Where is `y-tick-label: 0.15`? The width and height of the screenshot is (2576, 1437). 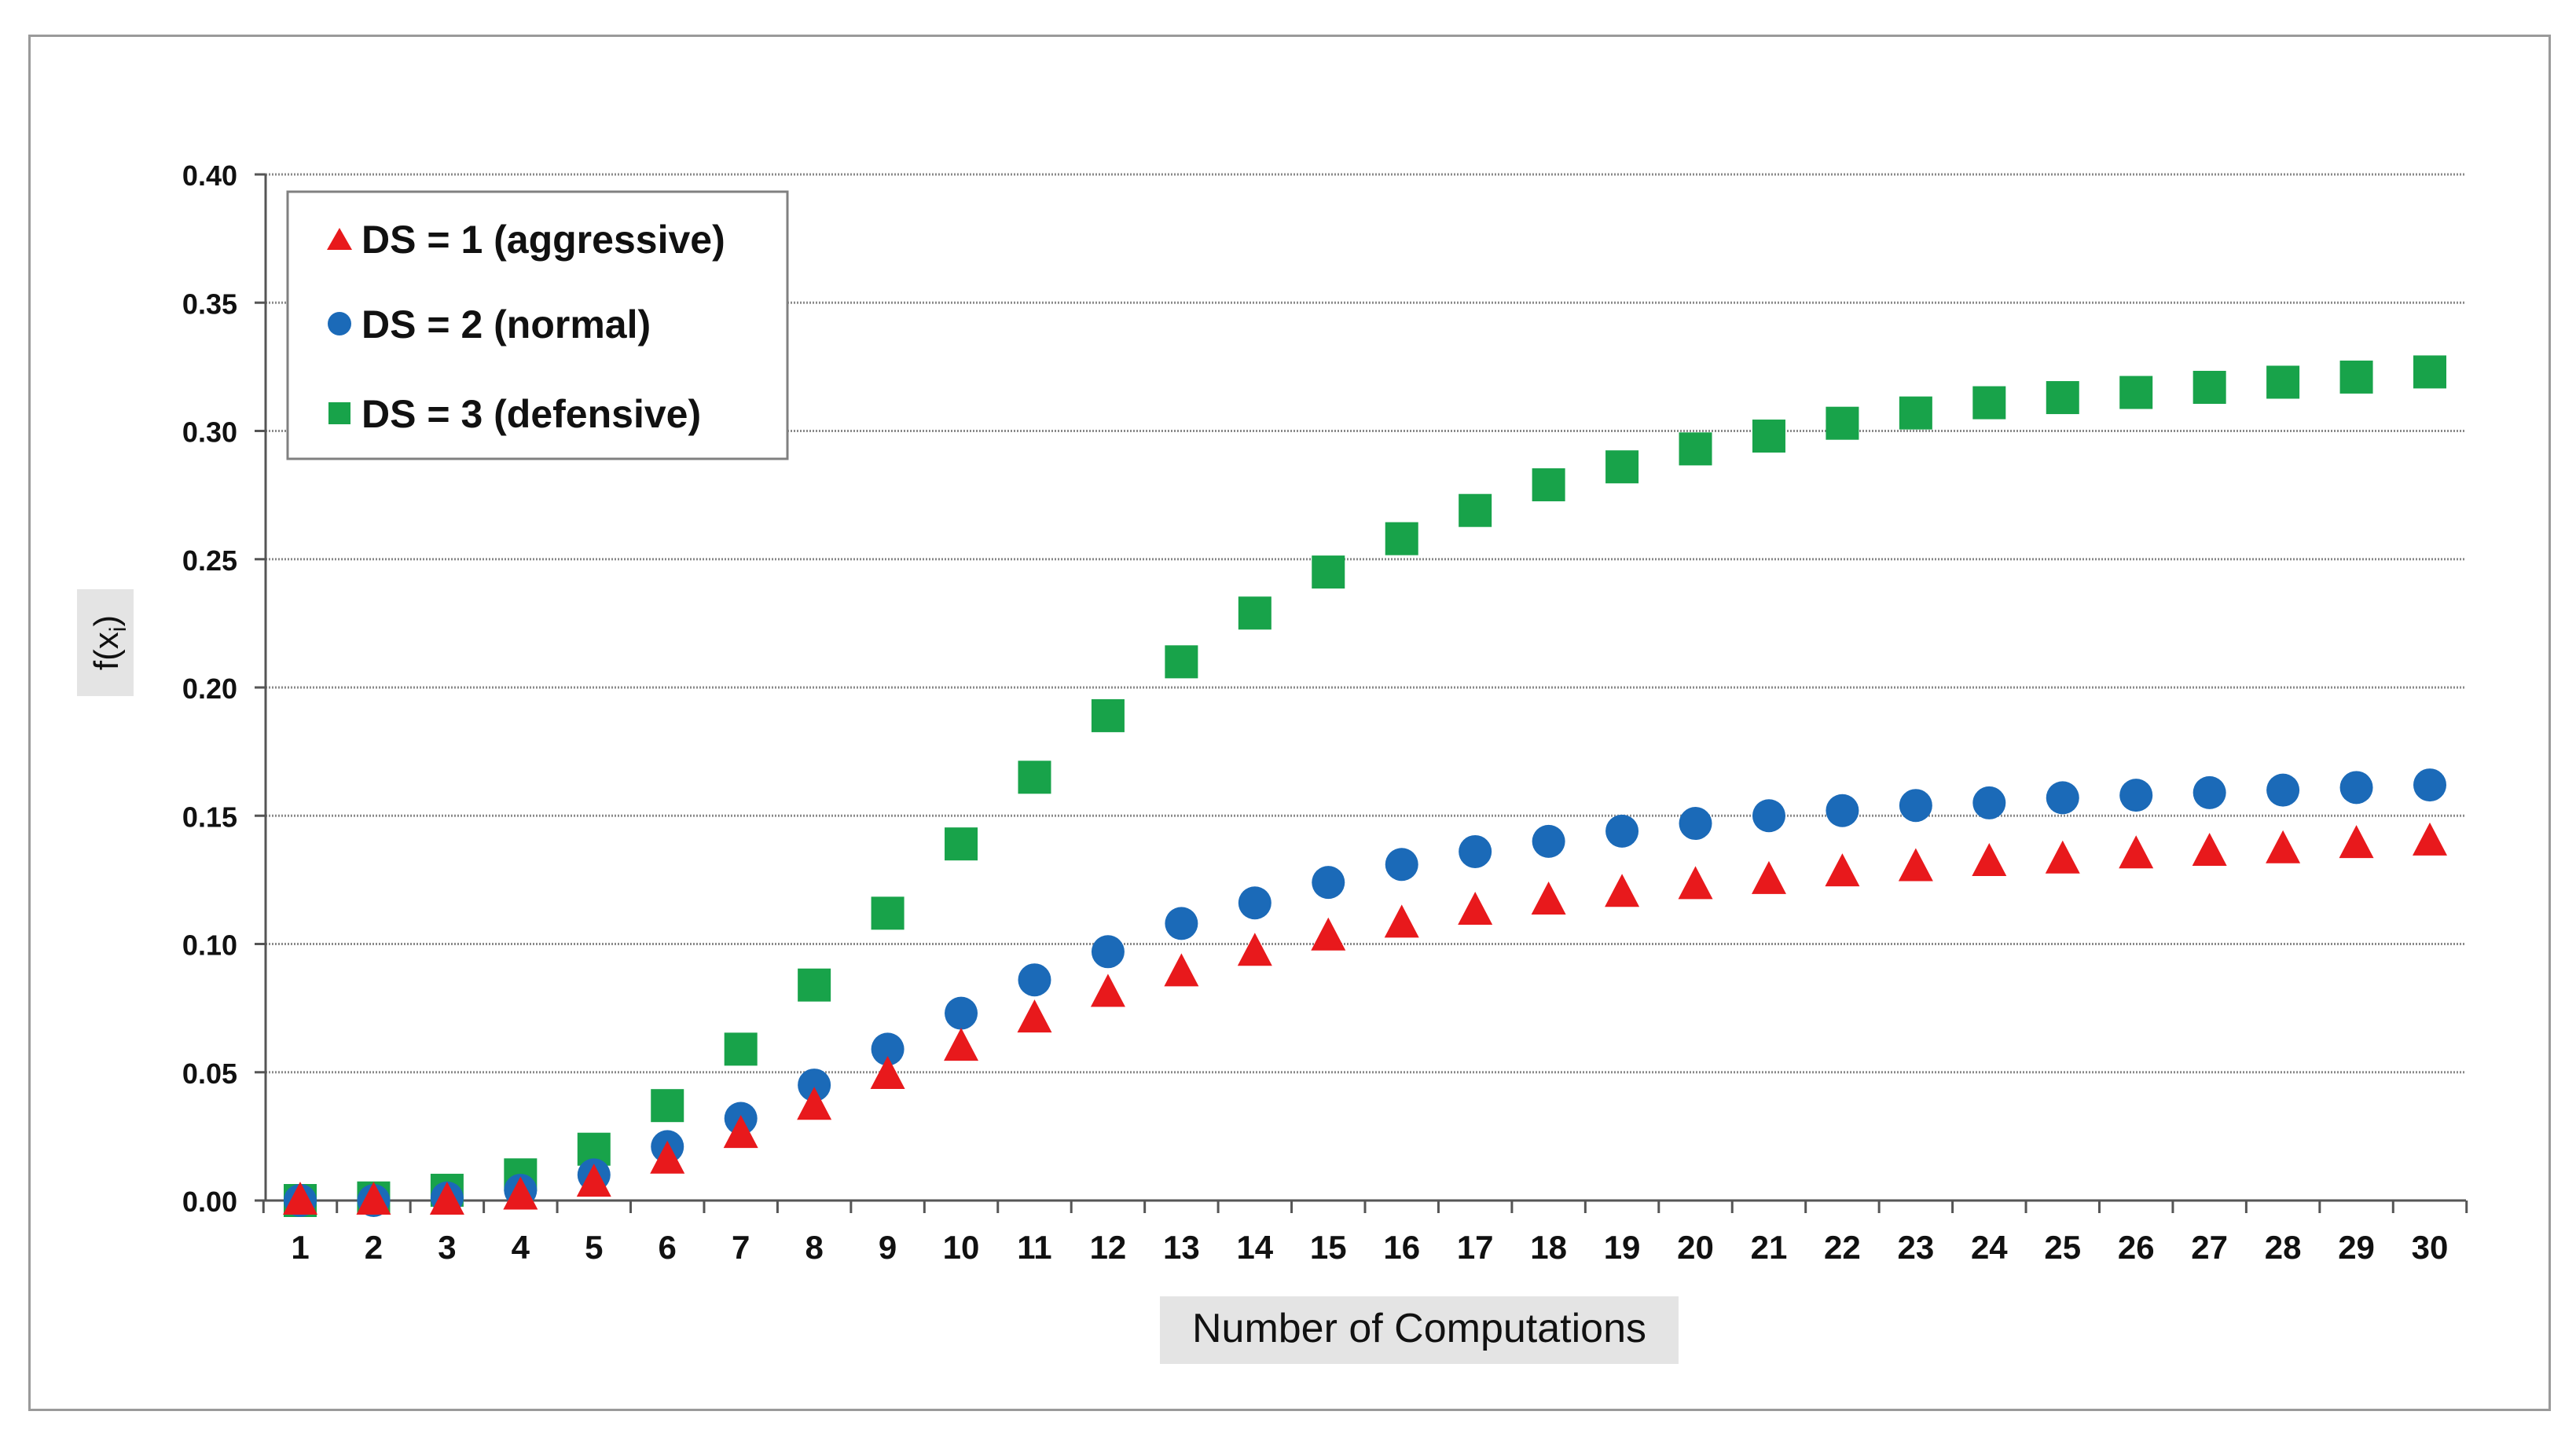 y-tick-label: 0.15 is located at coordinates (210, 817).